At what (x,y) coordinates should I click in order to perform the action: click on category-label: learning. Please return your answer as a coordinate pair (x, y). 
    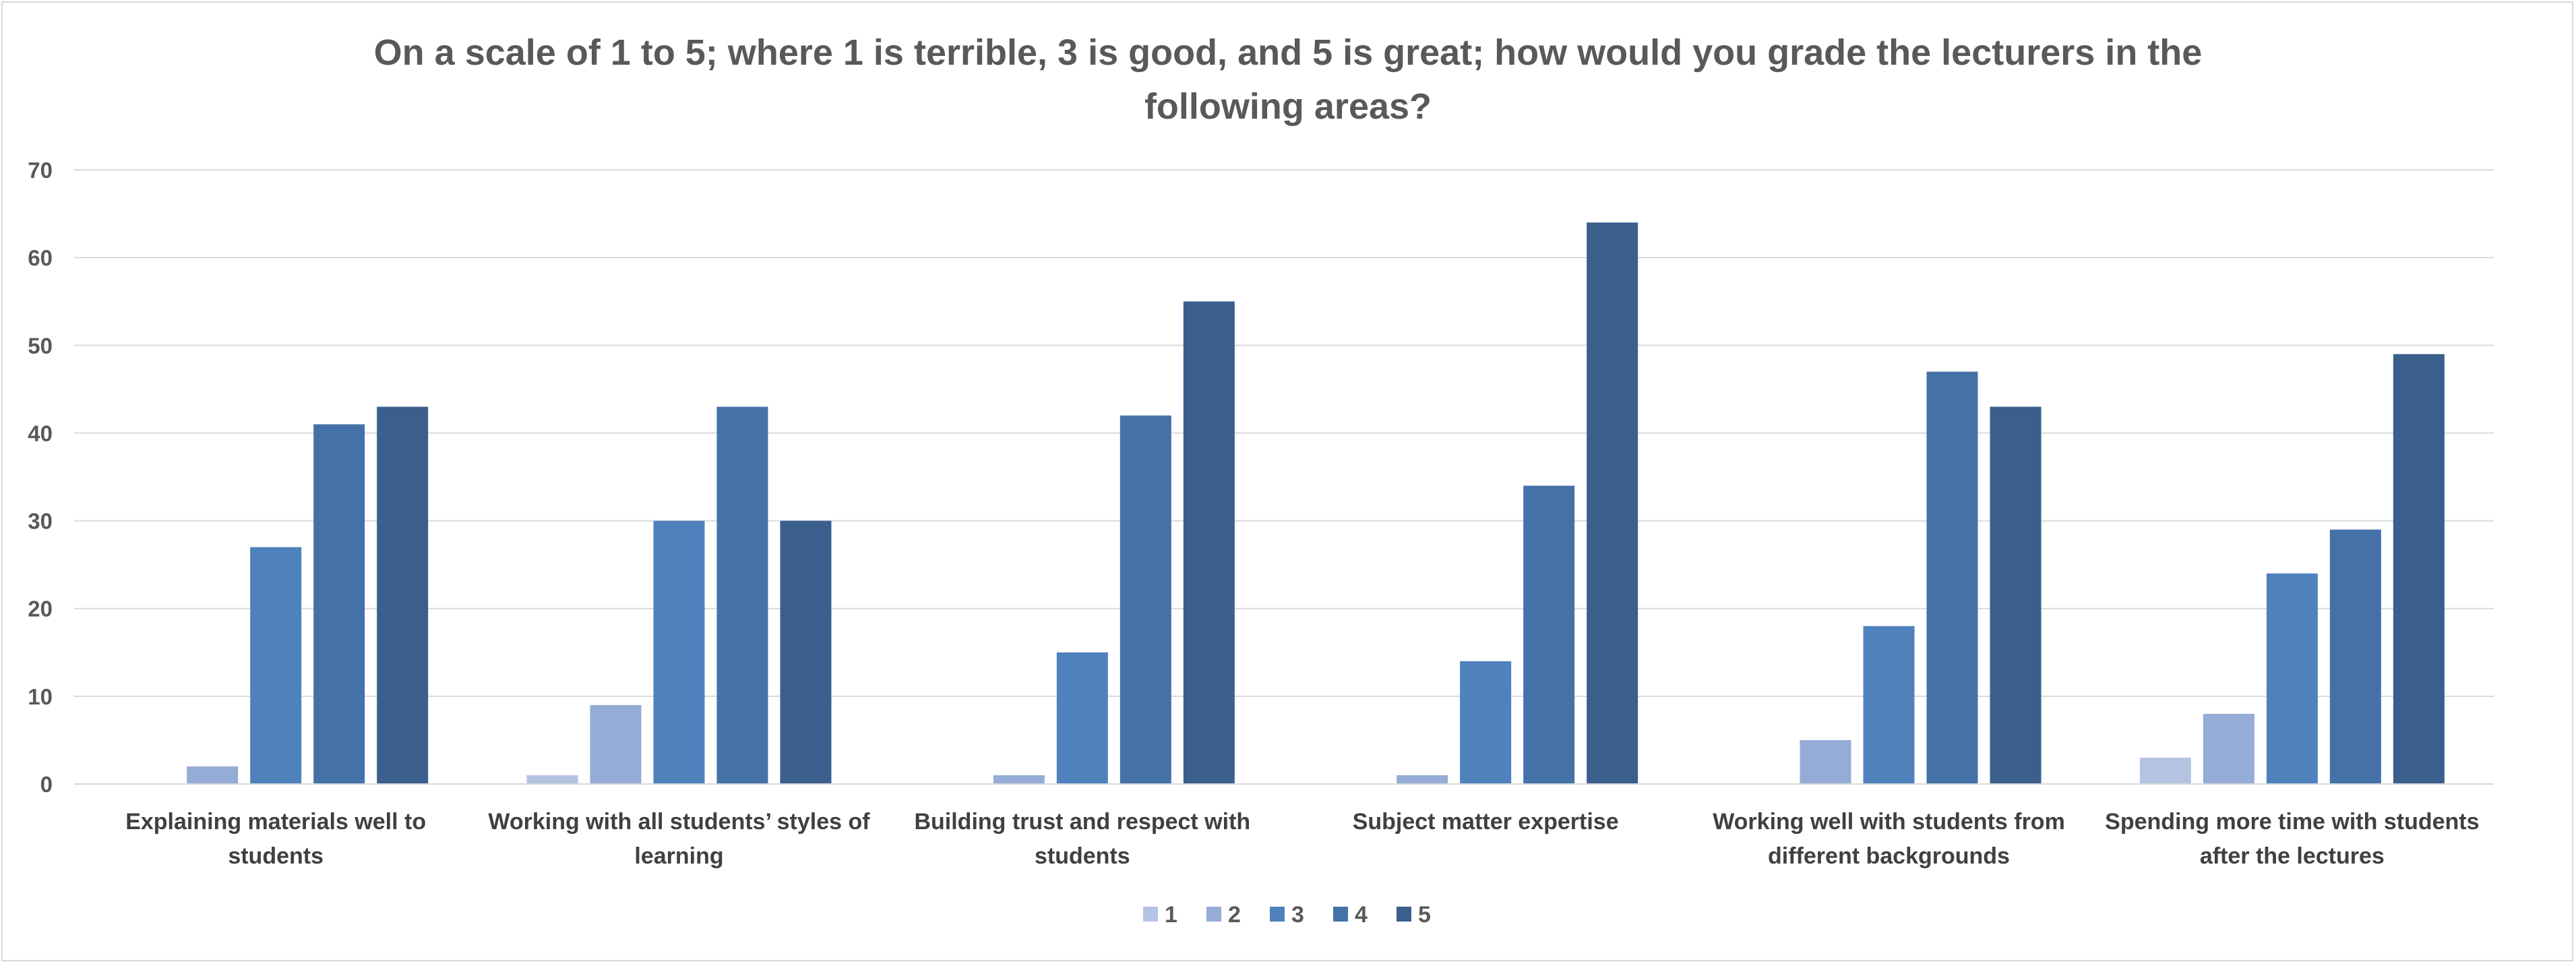
    Looking at the image, I should click on (678, 856).